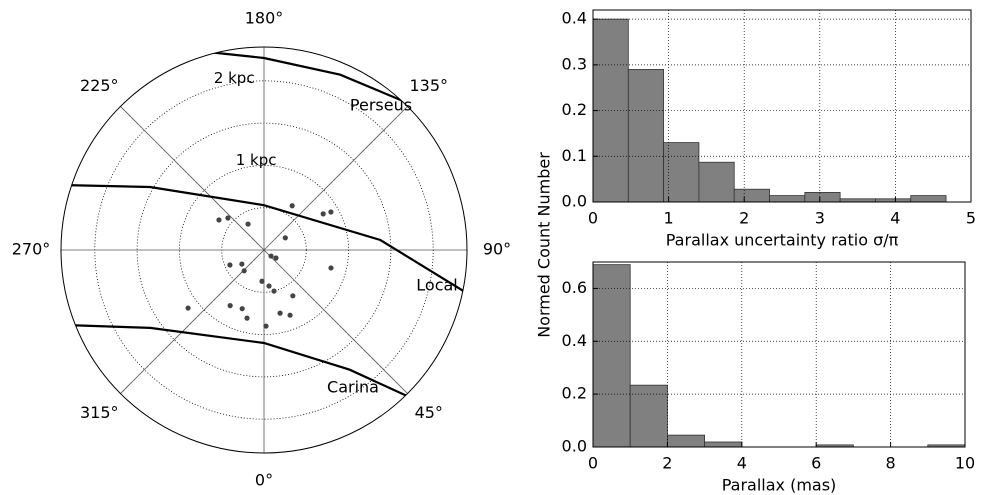  What do you see at coordinates (234, 78) in the screenshot?
I see `radial-tick-label: 2 kpc` at bounding box center [234, 78].